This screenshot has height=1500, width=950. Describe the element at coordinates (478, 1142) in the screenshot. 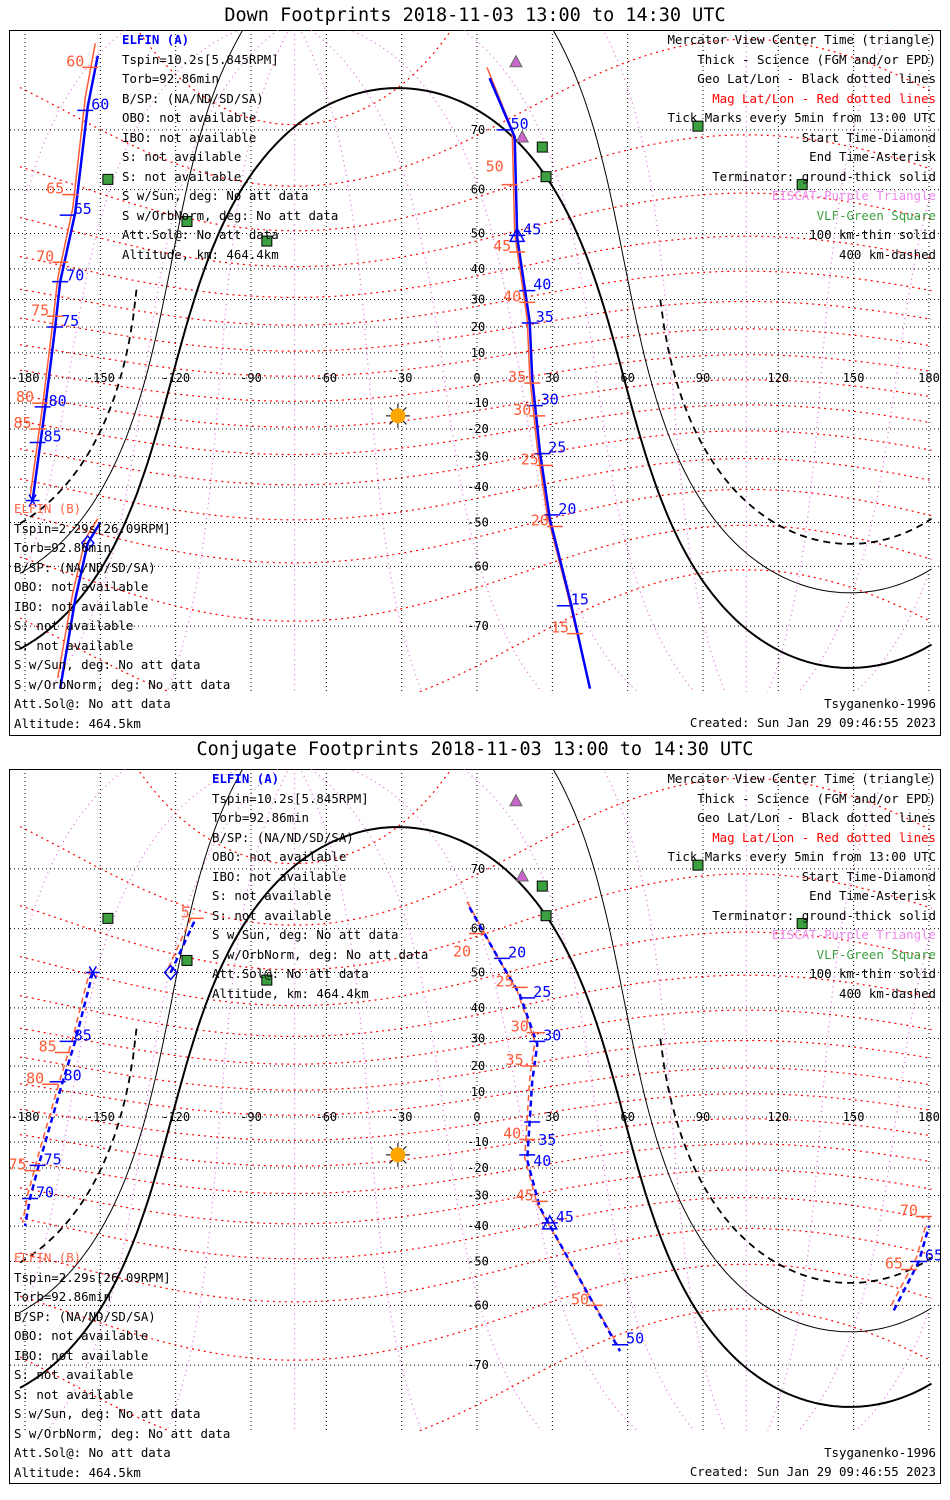

I see `lat-tick-label: -10` at that location.